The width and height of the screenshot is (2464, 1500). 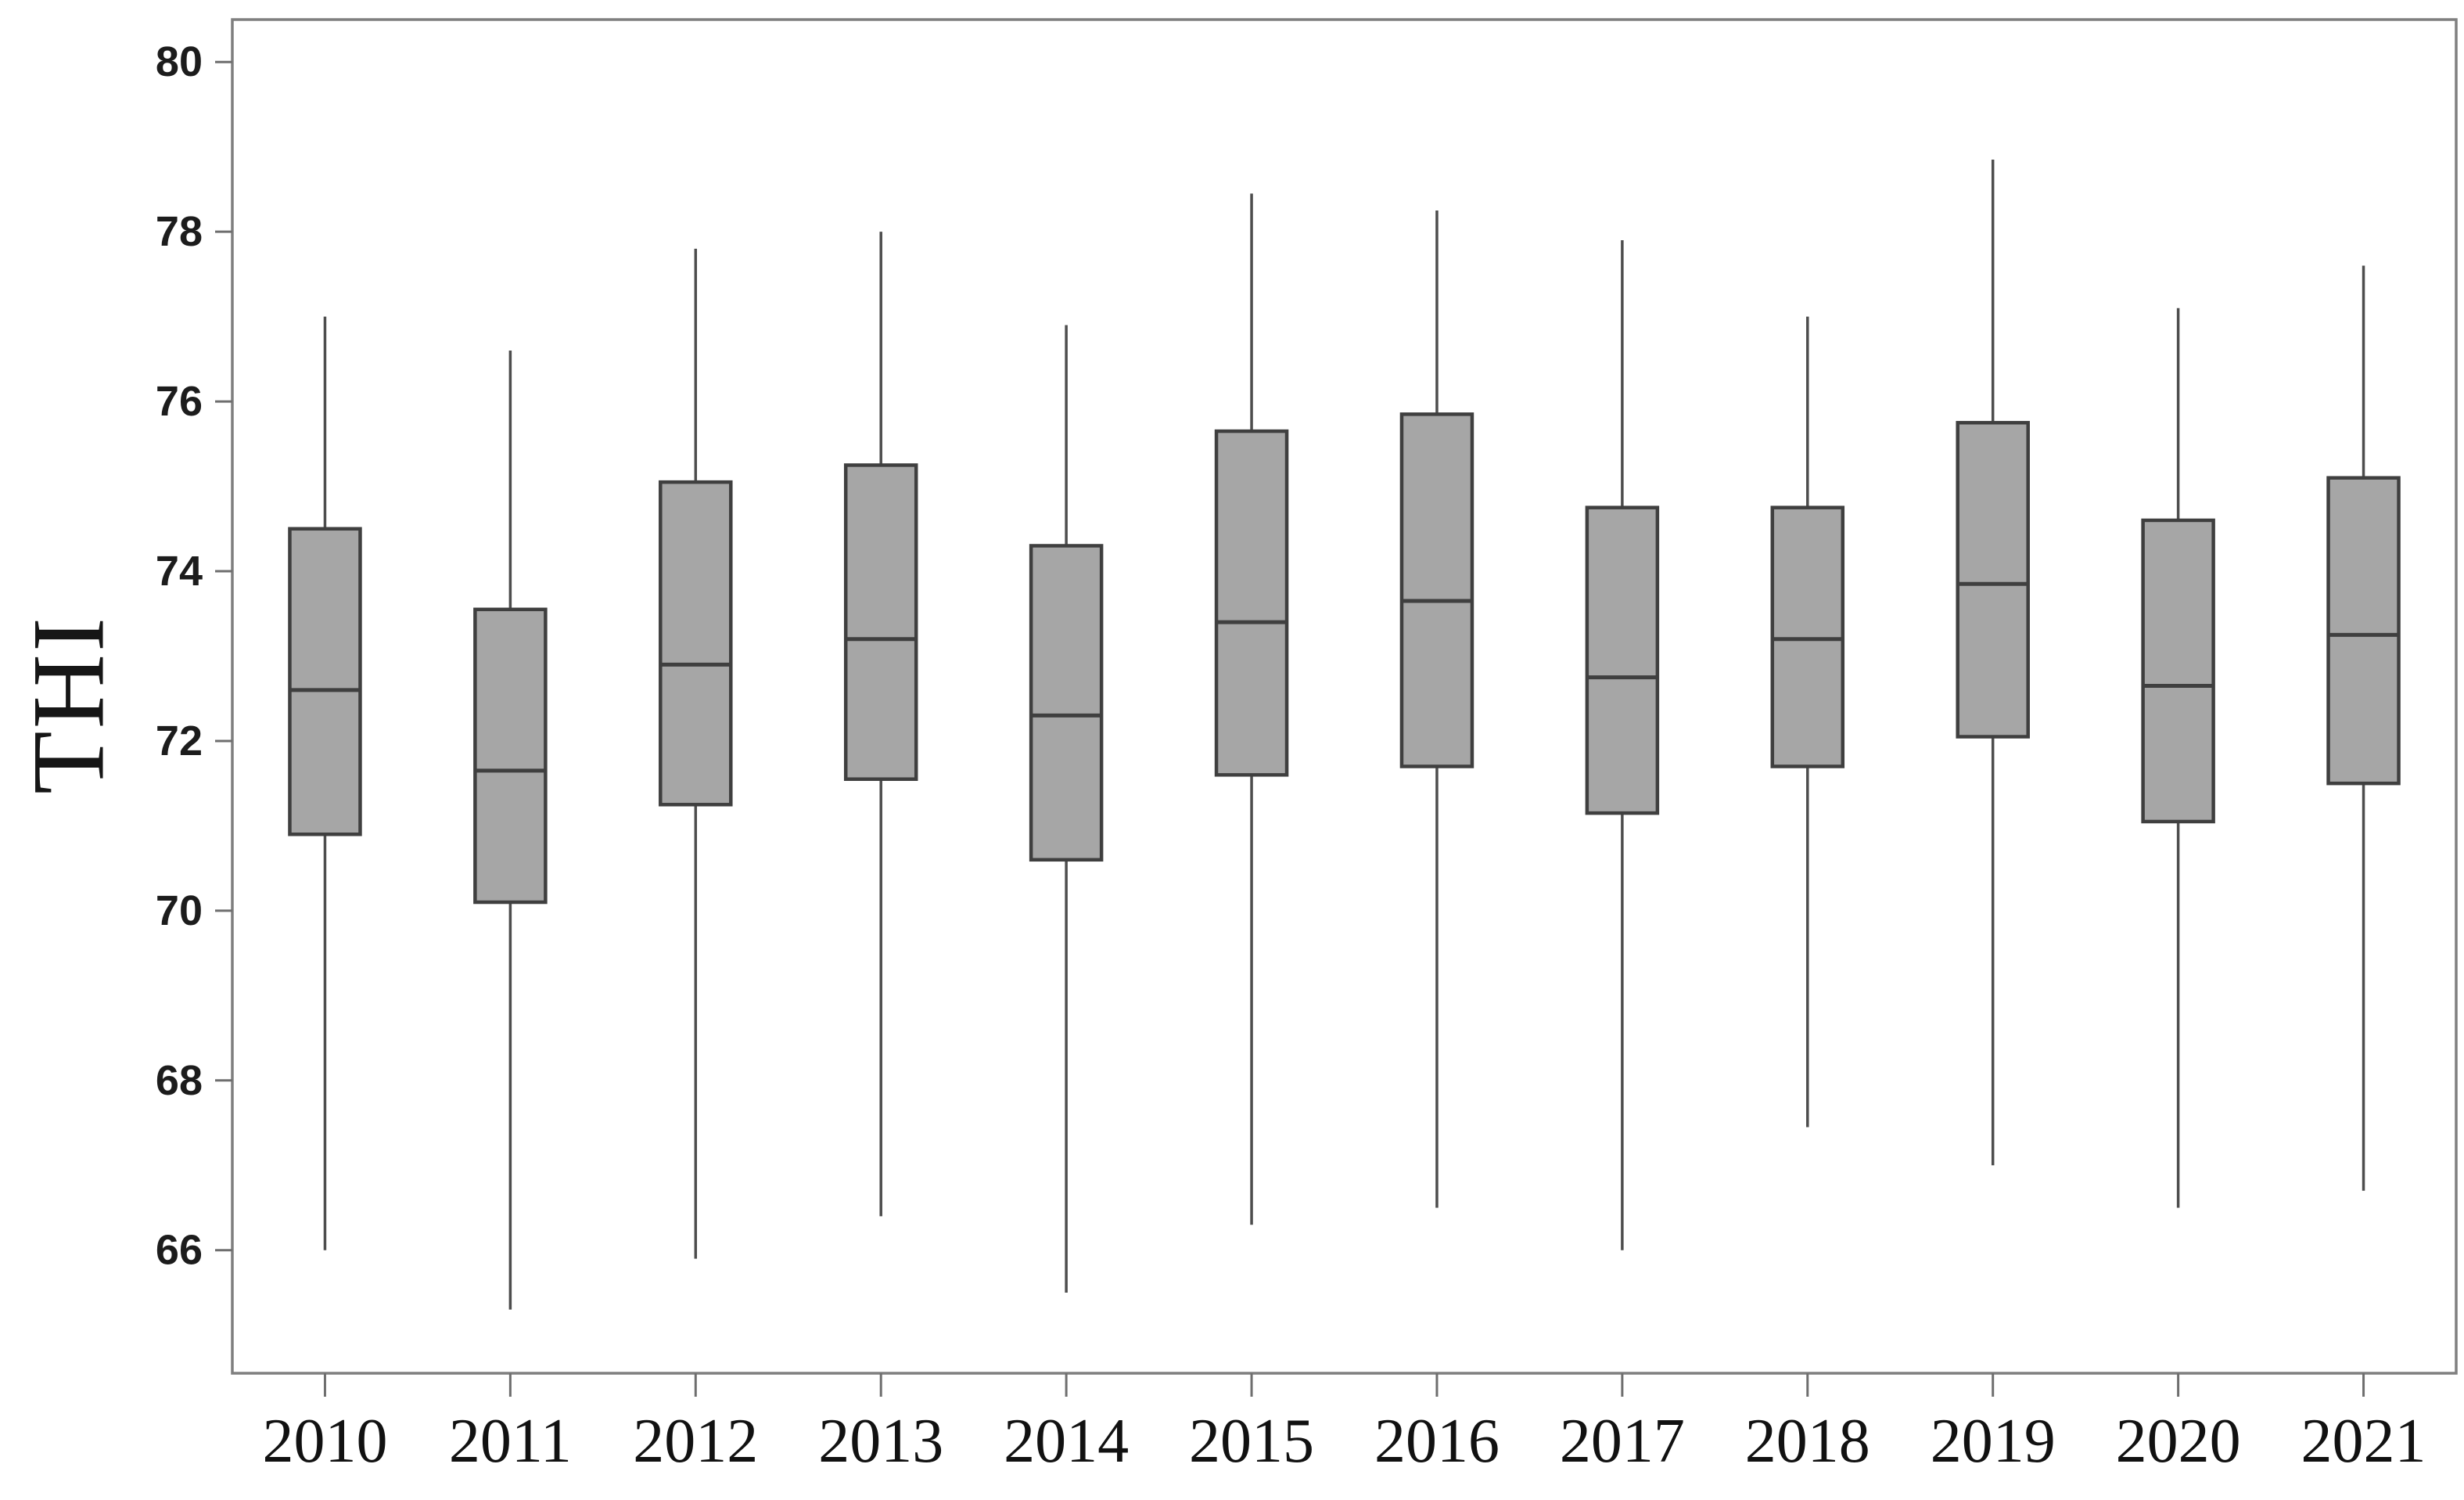 What do you see at coordinates (1251, 1441) in the screenshot?
I see `x-tick-label-2015: 2015` at bounding box center [1251, 1441].